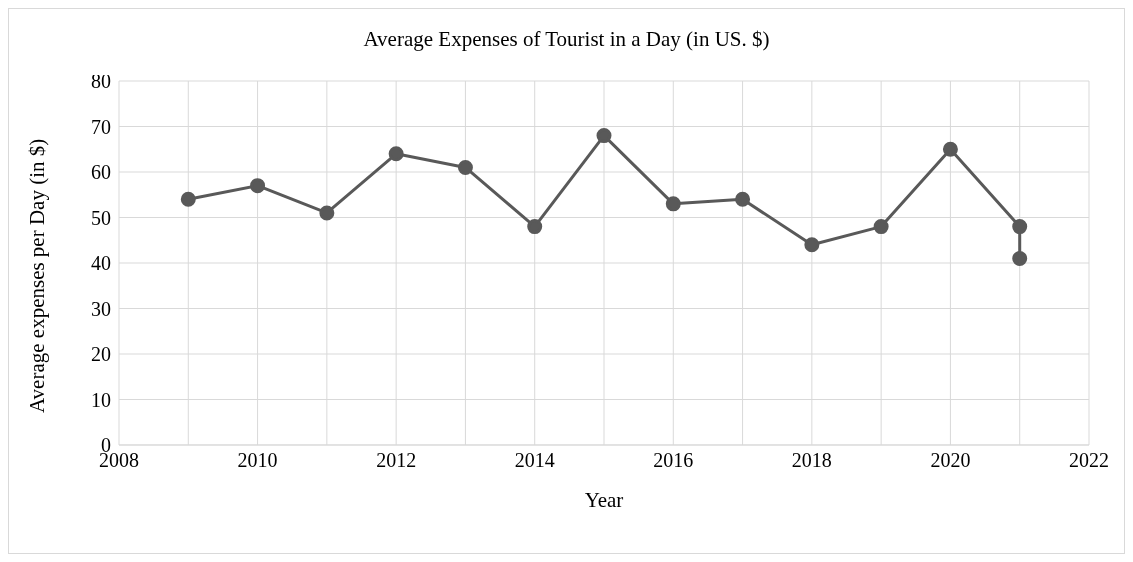 This screenshot has height=562, width=1133. What do you see at coordinates (950, 460) in the screenshot?
I see `x-tick-label: 2020` at bounding box center [950, 460].